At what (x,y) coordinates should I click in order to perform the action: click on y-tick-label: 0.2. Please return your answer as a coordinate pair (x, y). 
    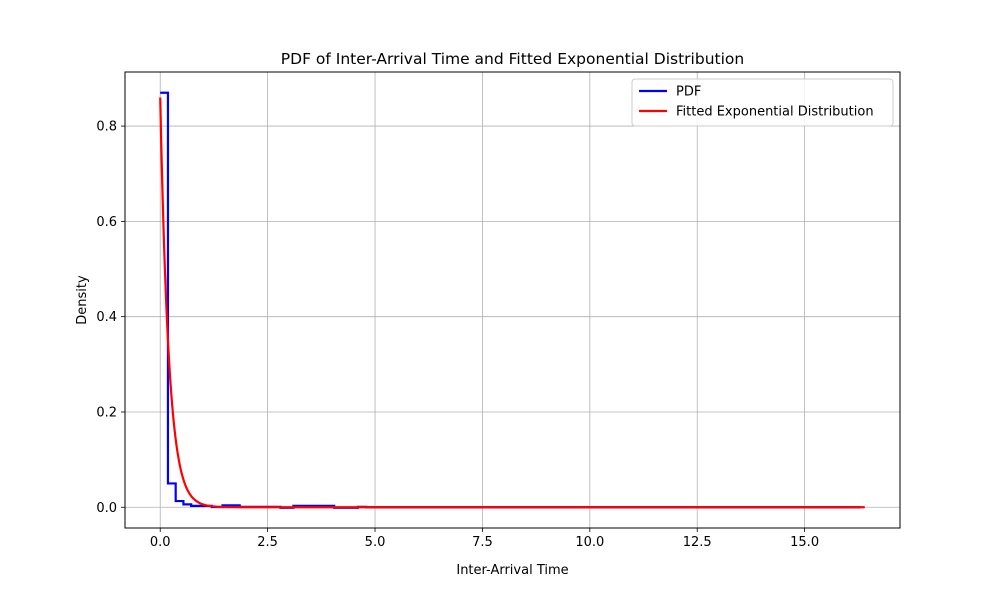
    Looking at the image, I should click on (106, 412).